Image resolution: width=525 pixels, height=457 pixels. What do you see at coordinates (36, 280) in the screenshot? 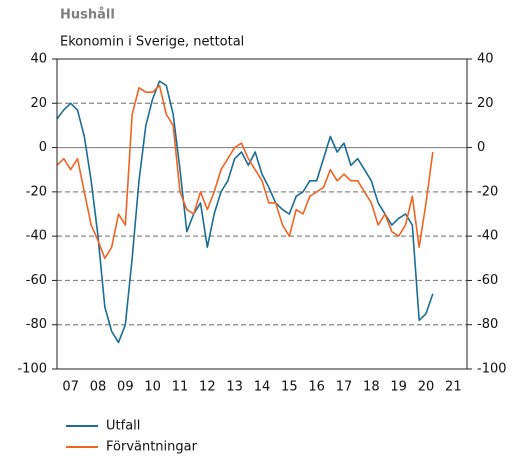
I see `y-tick-label: -60` at bounding box center [36, 280].